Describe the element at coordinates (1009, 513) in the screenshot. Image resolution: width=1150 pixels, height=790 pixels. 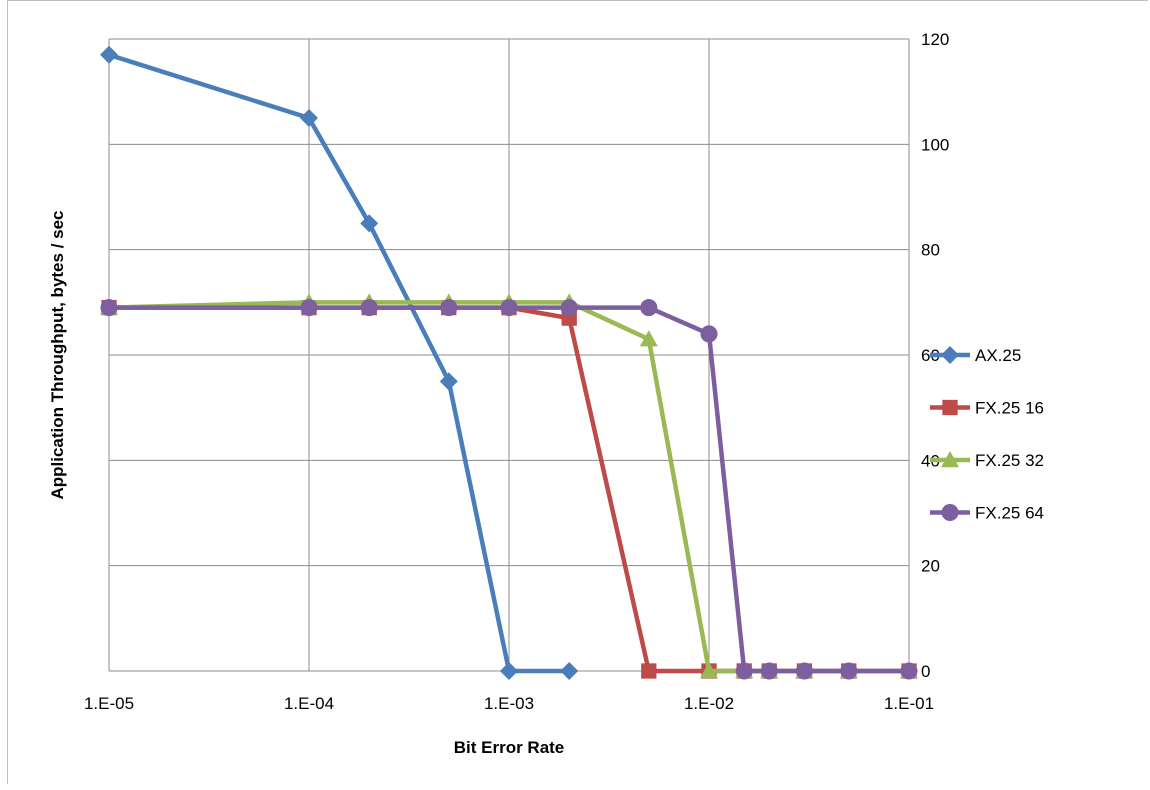
I see `legend-label: FX.25 64` at that location.